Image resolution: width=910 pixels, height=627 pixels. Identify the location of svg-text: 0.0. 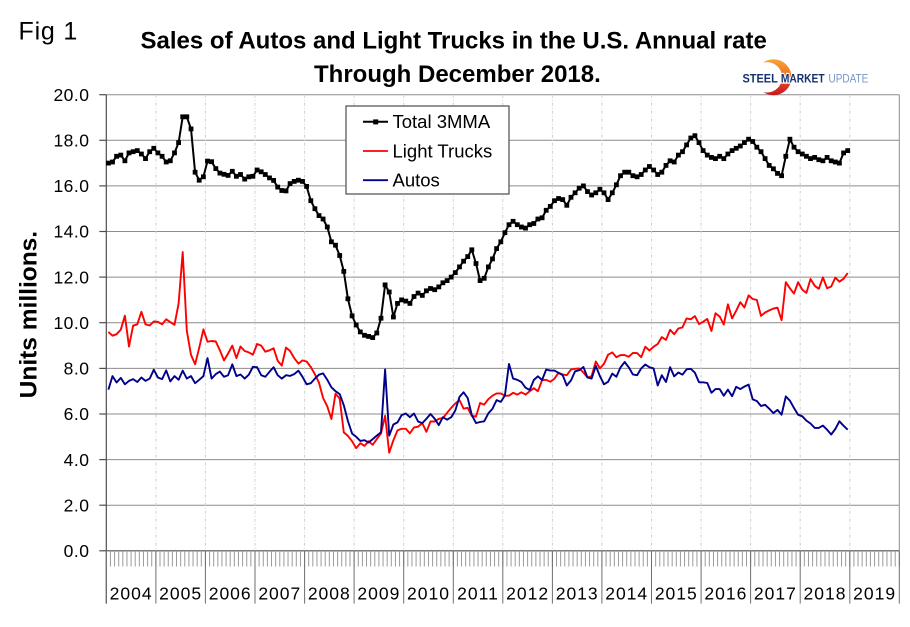
(77, 551).